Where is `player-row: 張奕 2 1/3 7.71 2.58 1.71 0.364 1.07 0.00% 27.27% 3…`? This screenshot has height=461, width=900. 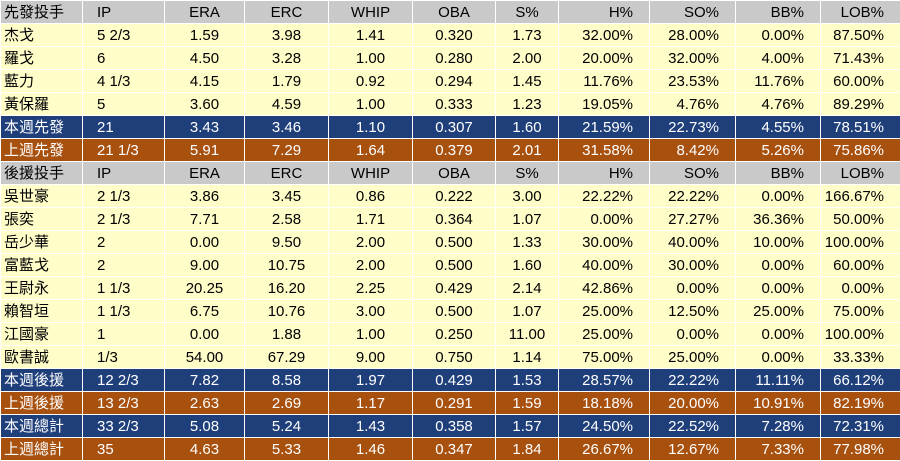 player-row: 張奕 2 1/3 7.71 2.58 1.71 0.364 1.07 0.00% 27.27% 3… is located at coordinates (450, 219).